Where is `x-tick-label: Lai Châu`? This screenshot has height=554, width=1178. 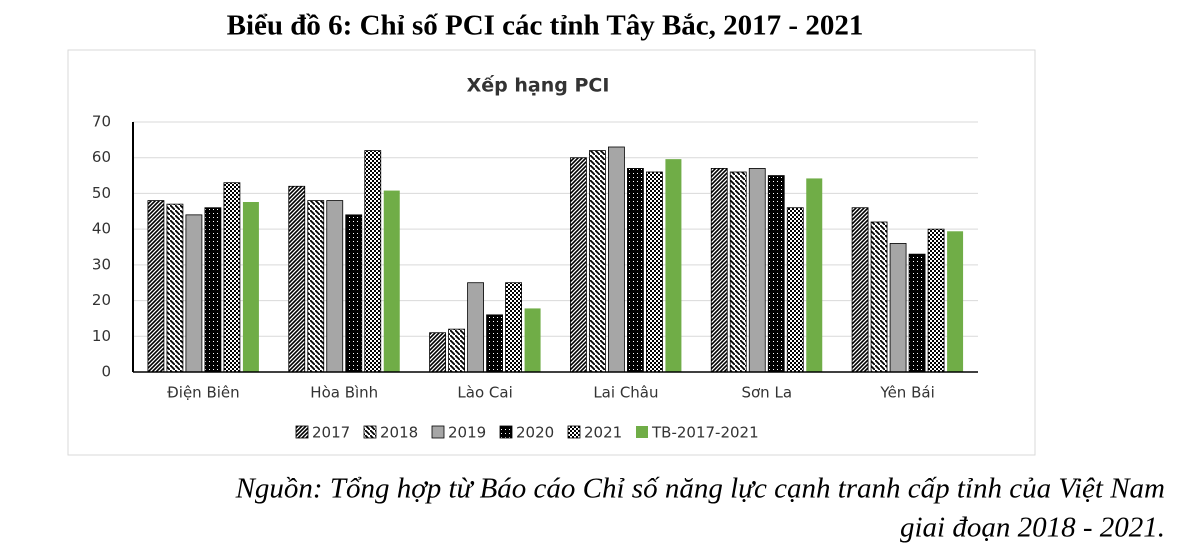 x-tick-label: Lai Châu is located at coordinates (625, 393).